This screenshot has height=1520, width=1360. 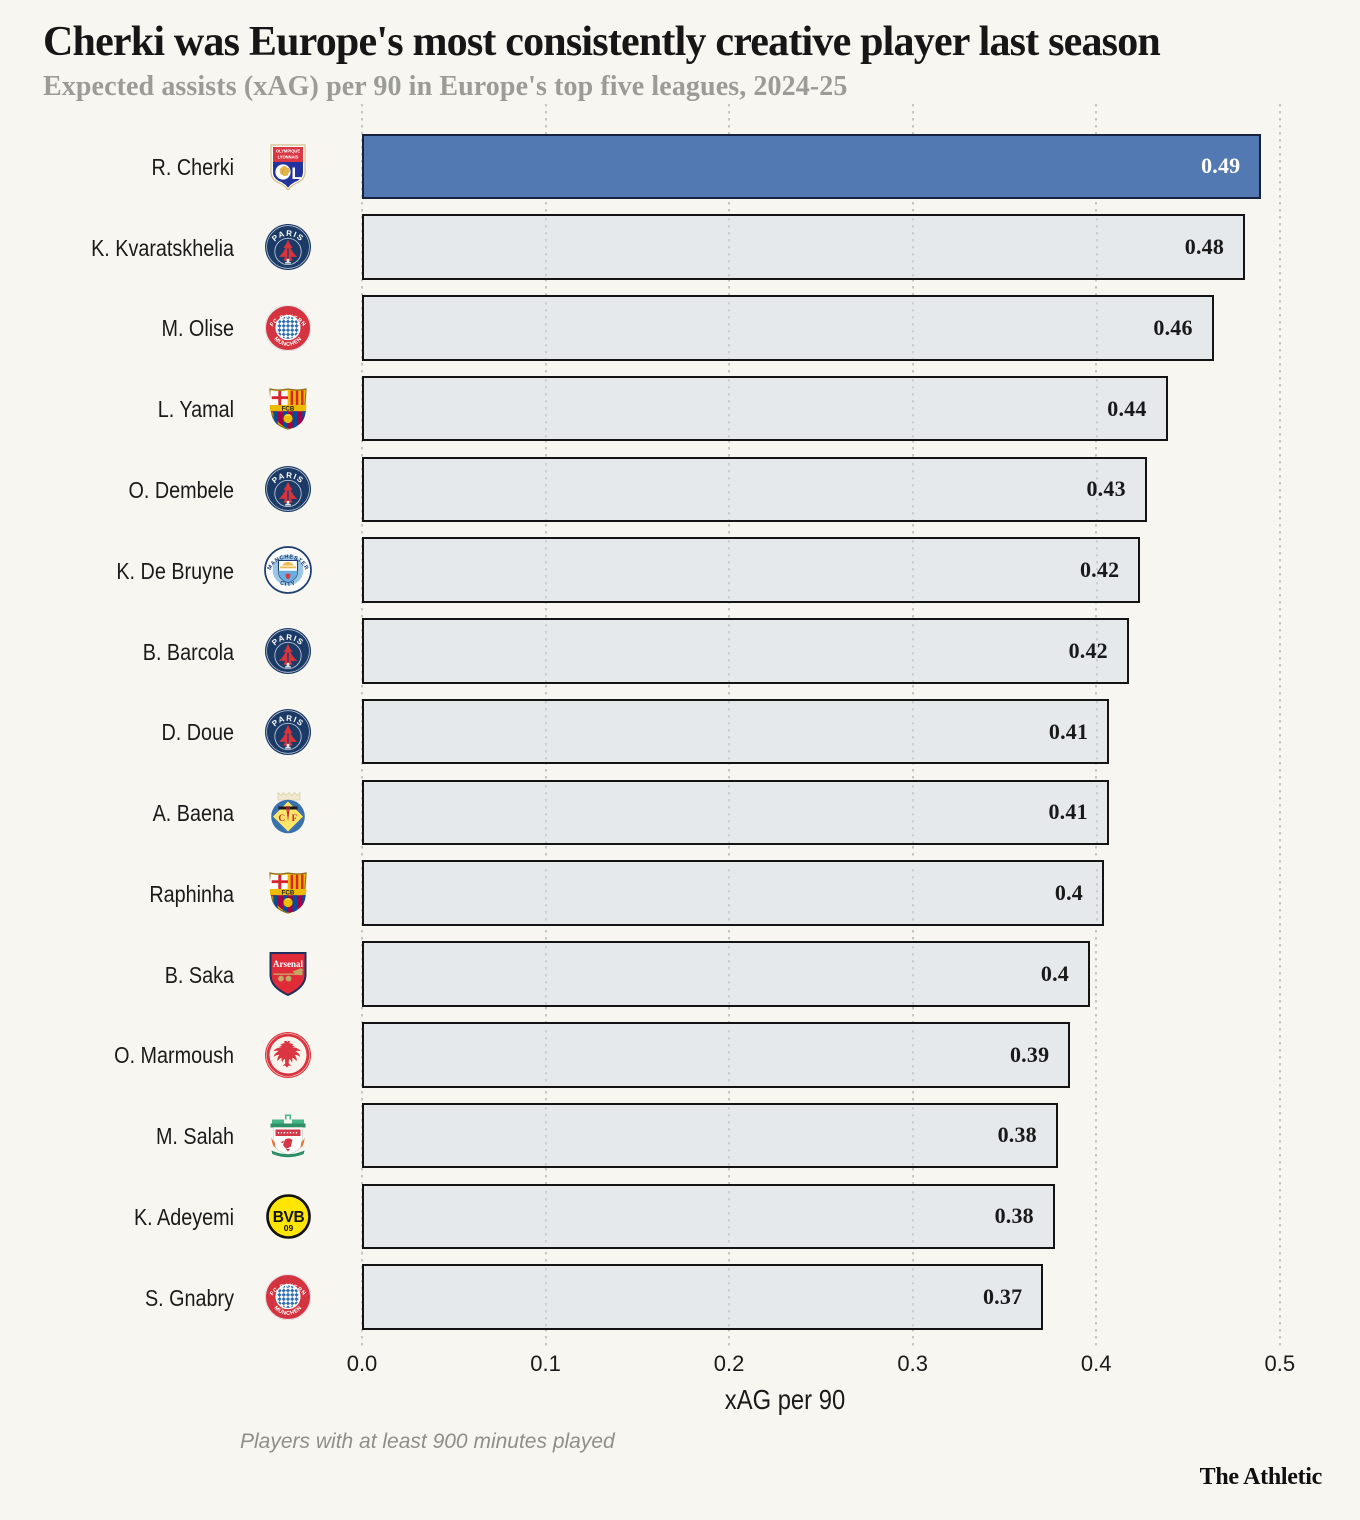 I want to click on svg-text: 09, so click(x=288, y=1228).